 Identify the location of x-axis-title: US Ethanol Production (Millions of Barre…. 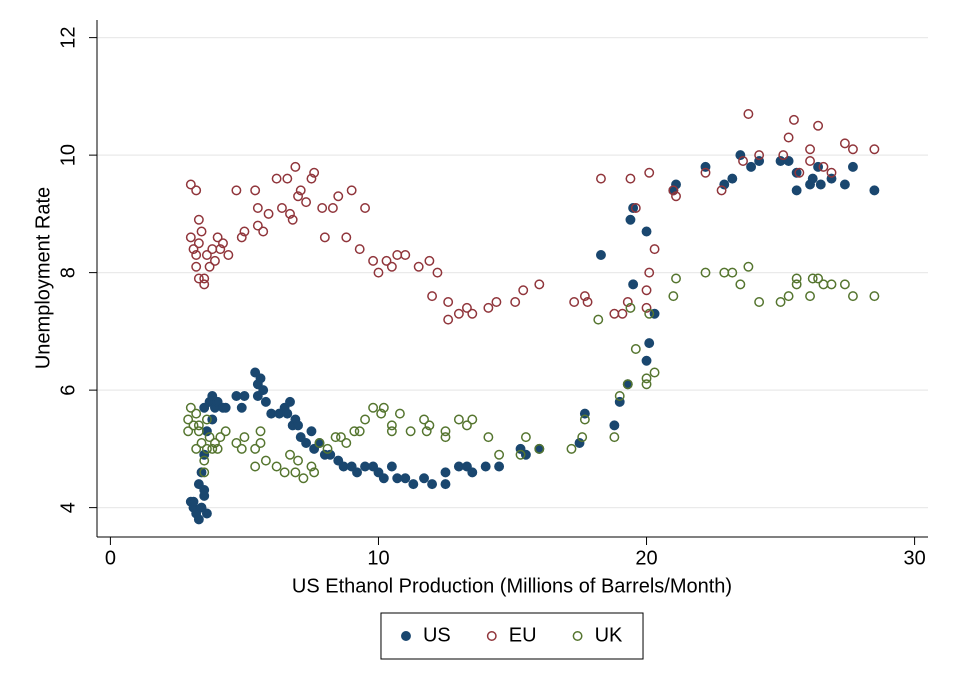
(512, 586).